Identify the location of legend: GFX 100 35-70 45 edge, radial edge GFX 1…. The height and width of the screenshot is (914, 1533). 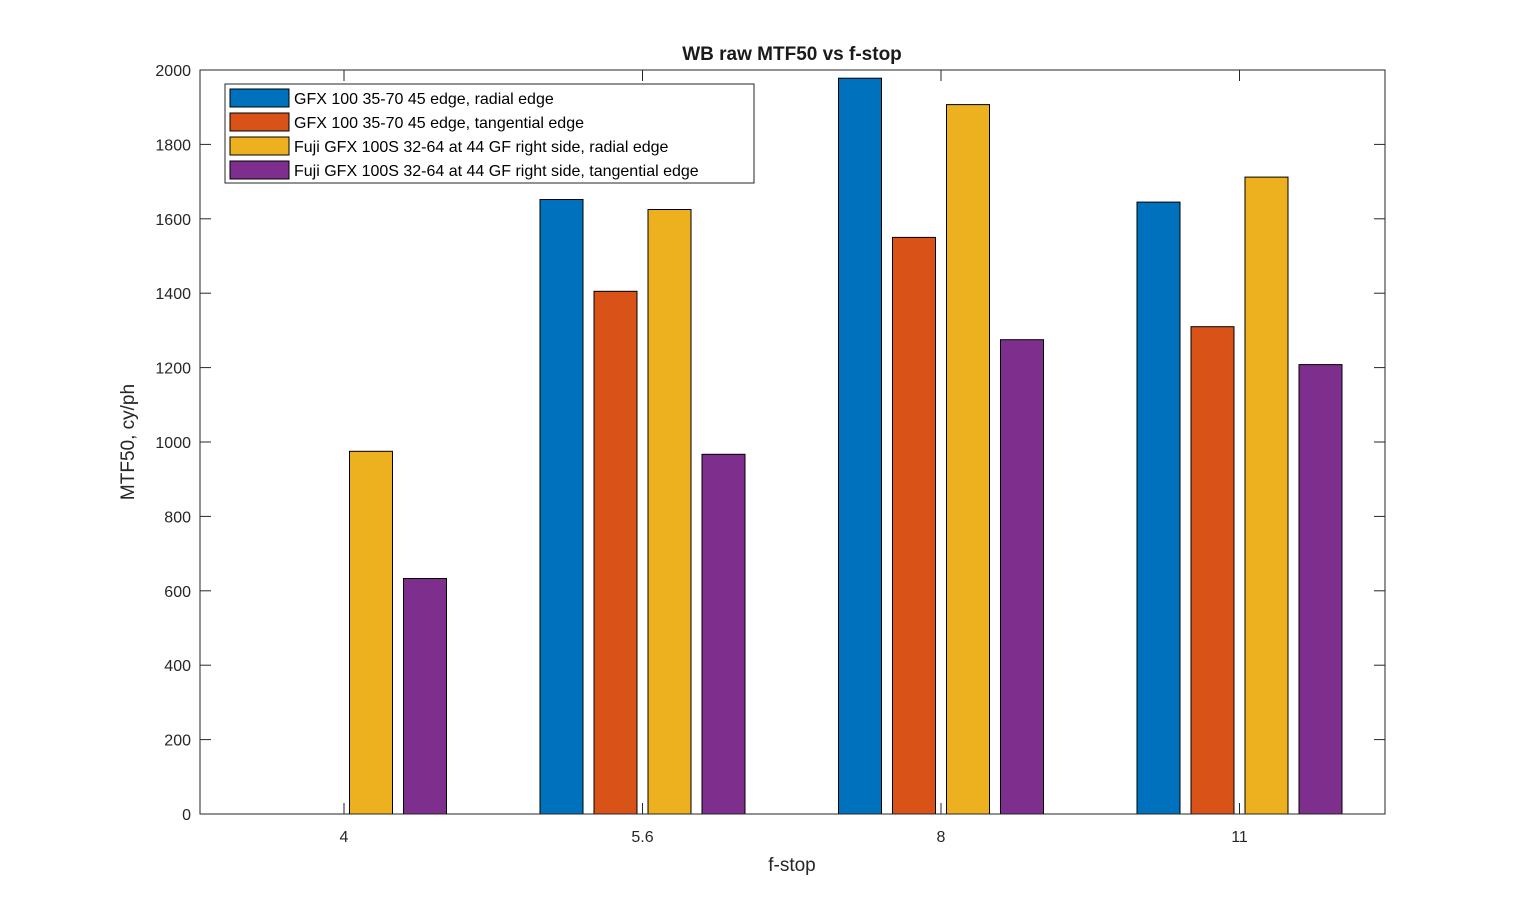
(489, 133).